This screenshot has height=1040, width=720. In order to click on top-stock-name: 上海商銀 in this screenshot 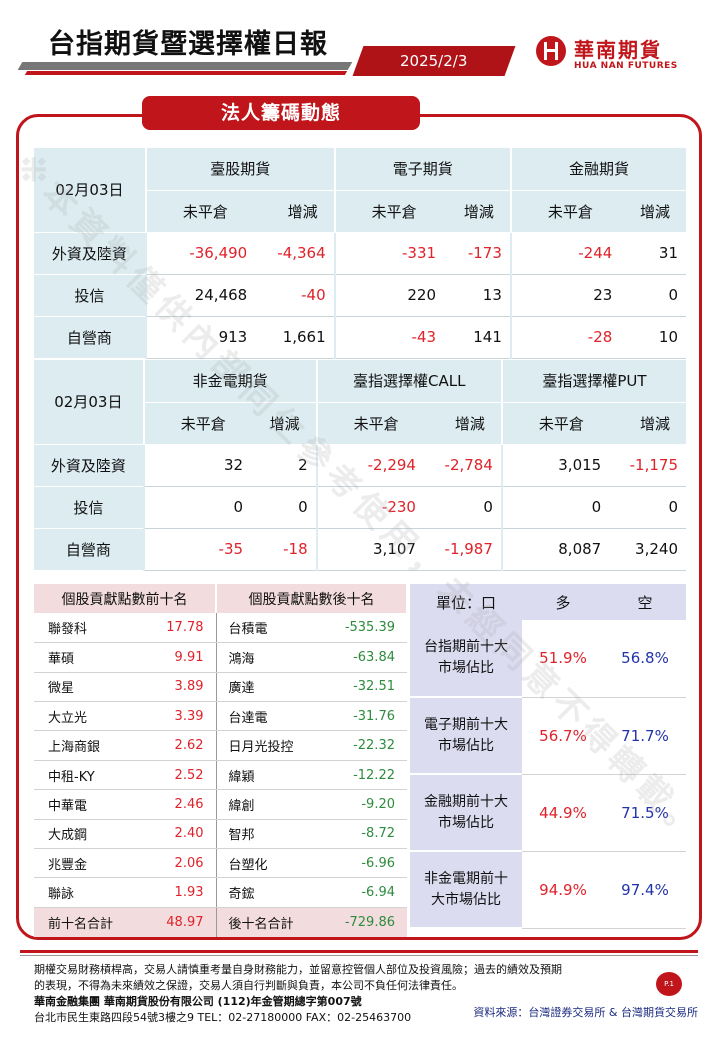, I will do `click(80, 745)`.